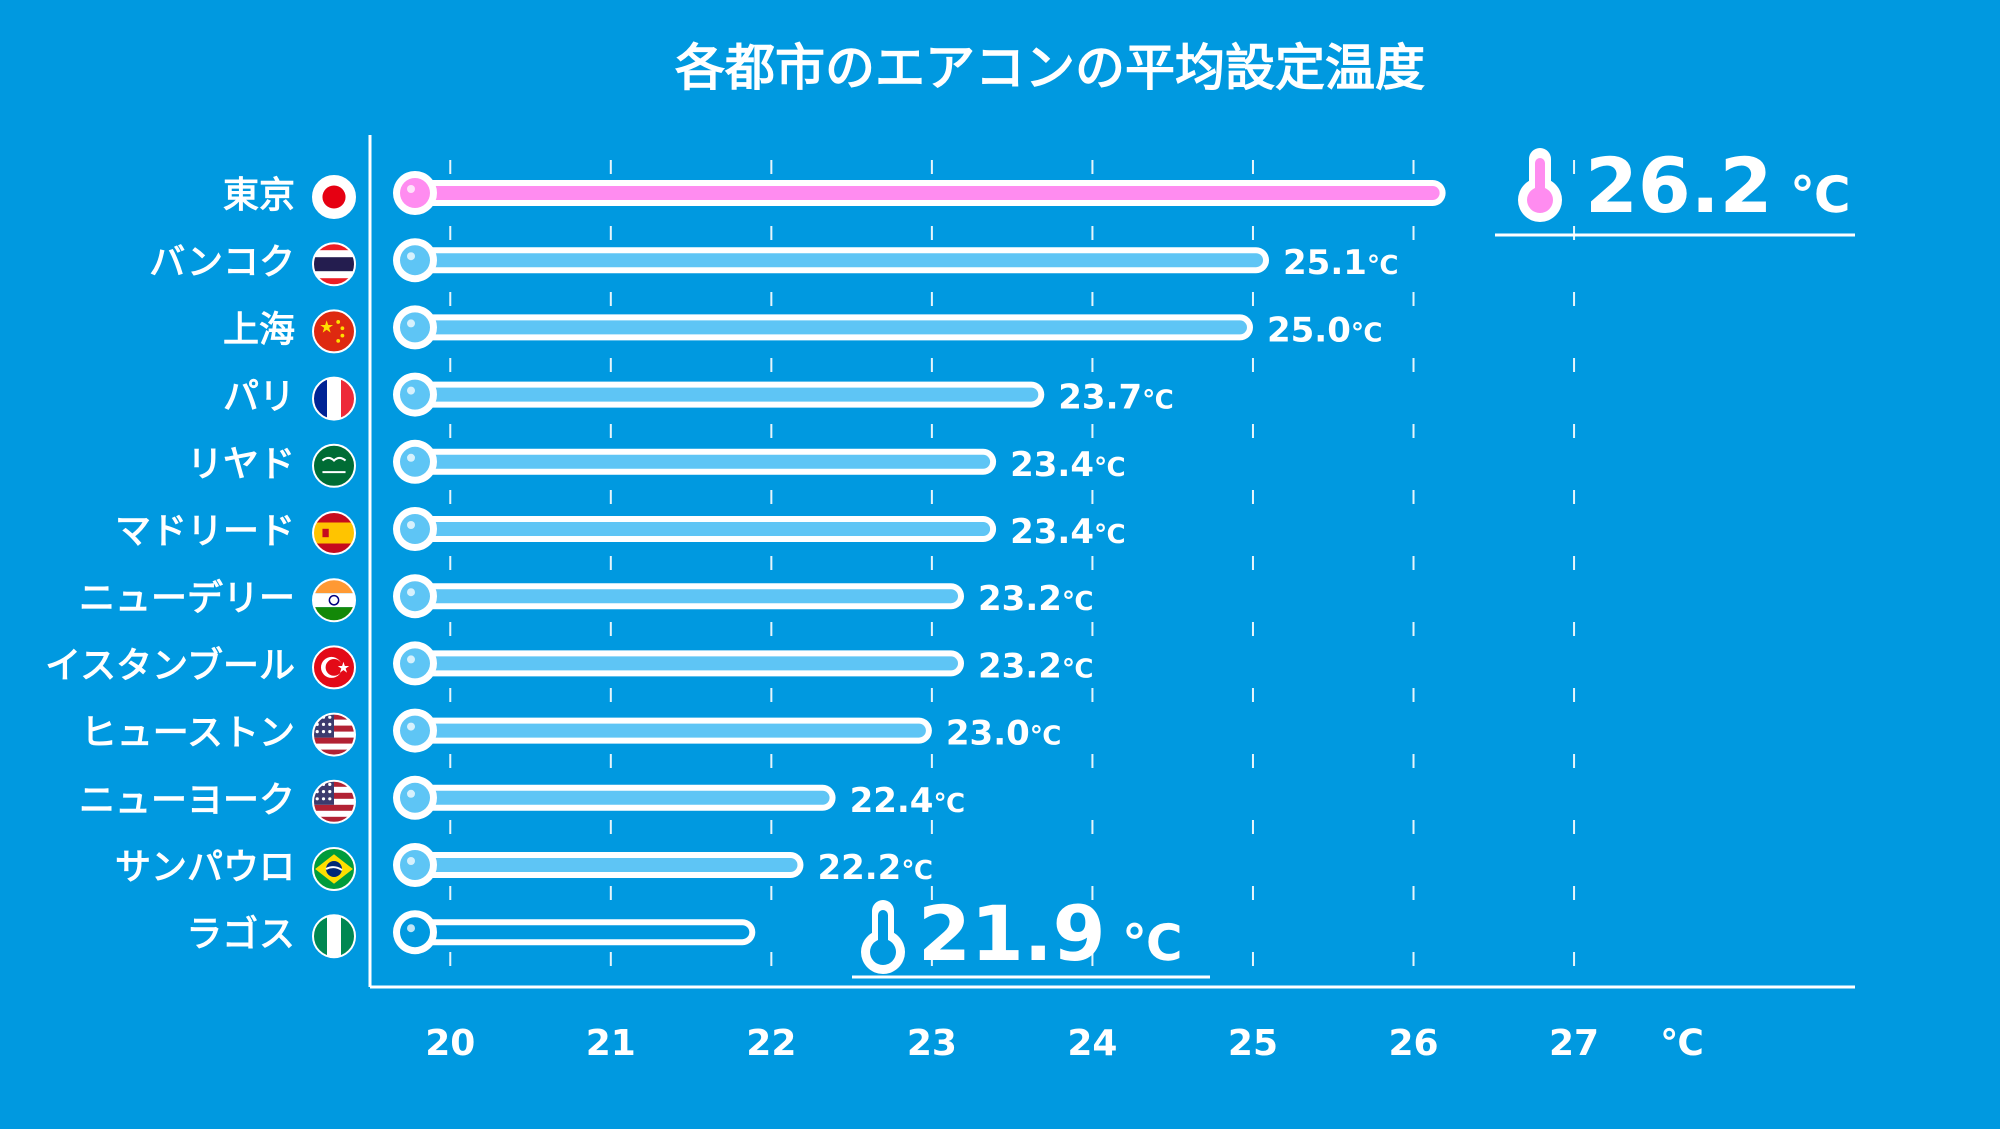 The width and height of the screenshot is (2000, 1129). Describe the element at coordinates (334, 398) in the screenshot. I see `france-flag-icon` at that location.